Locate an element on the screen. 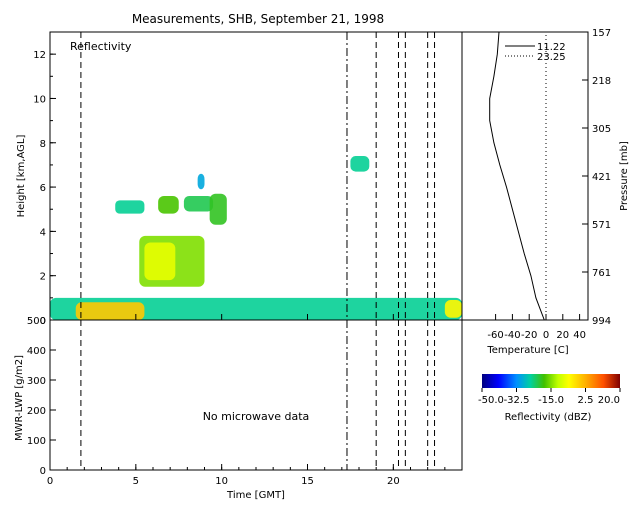 This screenshot has height=512, width=640. pressure-axis: 157 218 305 421 571 761 994 is located at coordinates (596, 177).